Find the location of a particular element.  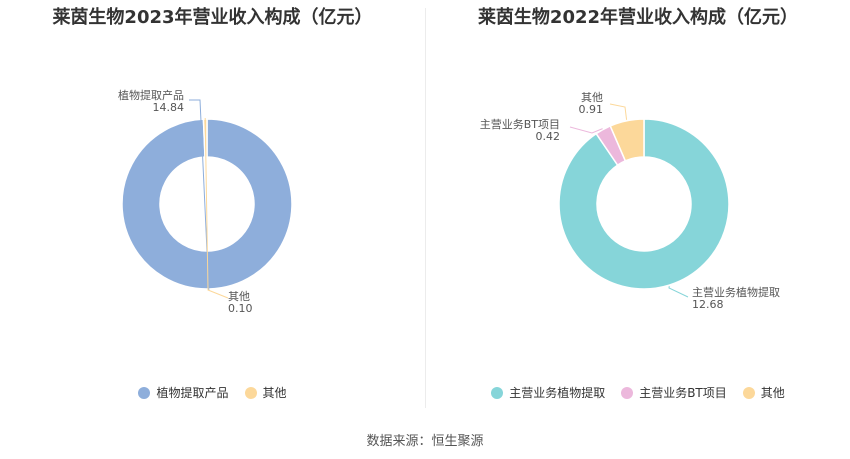

legend-item: 主营业务植物提取 is located at coordinates (548, 392).